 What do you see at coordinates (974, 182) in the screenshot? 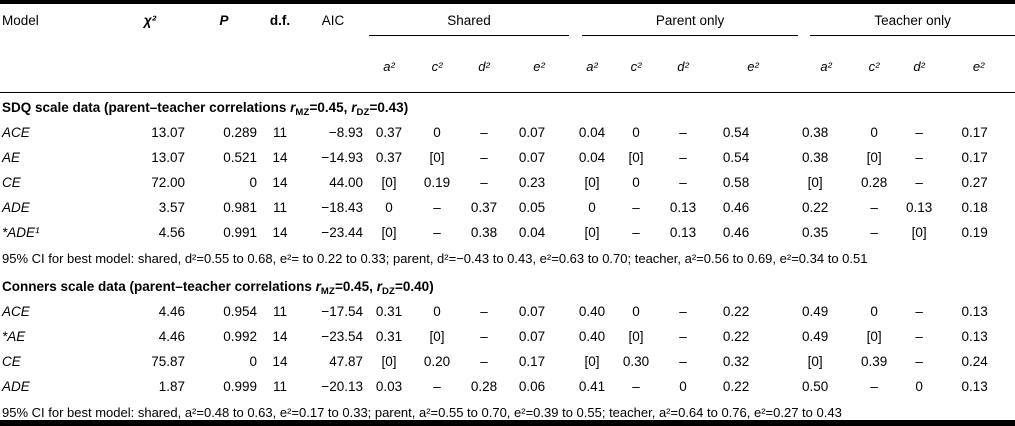
I see `table-cell: 0.27` at bounding box center [974, 182].